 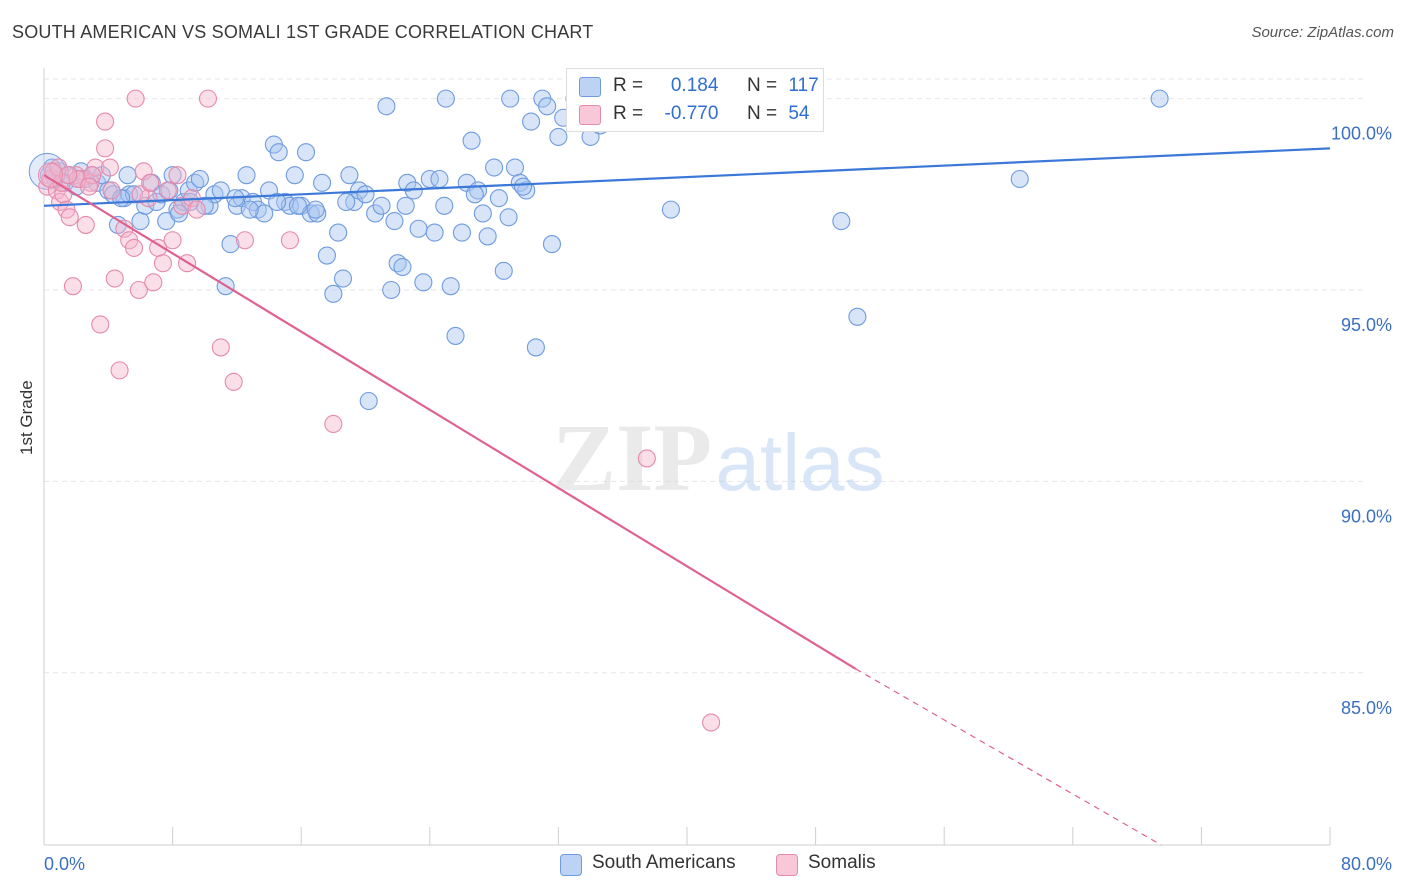 I want to click on bottom-legend-label: South Americans, so click(x=664, y=862).